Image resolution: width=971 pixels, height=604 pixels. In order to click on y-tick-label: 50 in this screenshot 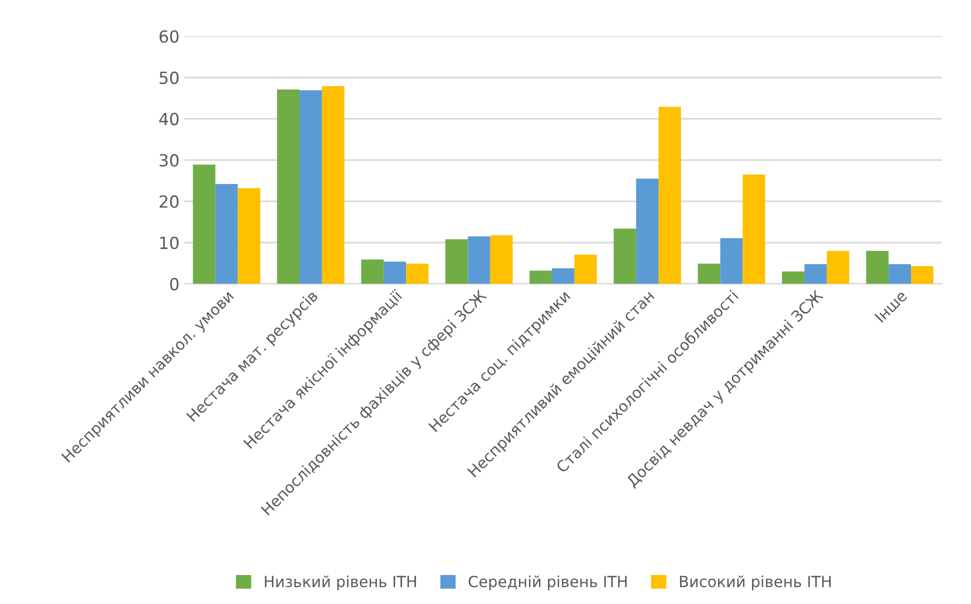, I will do `click(169, 77)`.